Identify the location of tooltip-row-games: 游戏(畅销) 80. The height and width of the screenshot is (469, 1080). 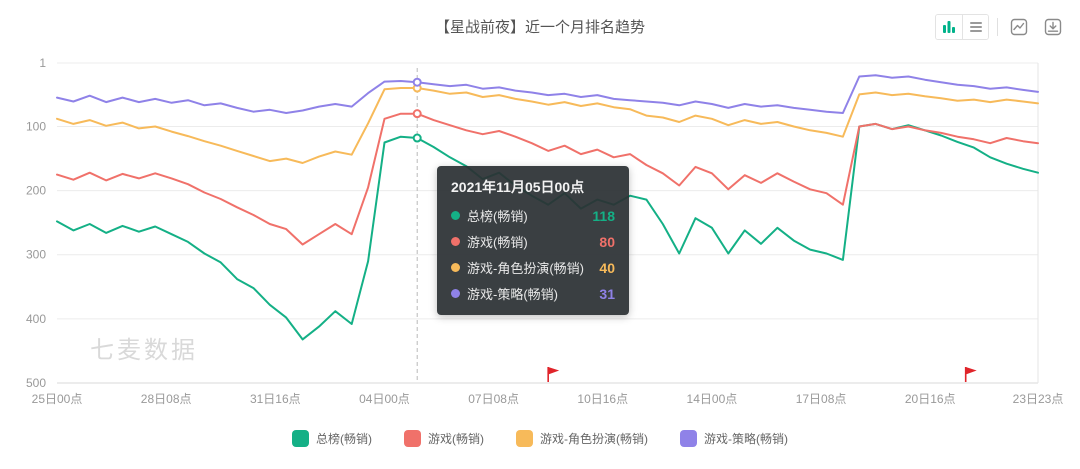
(533, 241).